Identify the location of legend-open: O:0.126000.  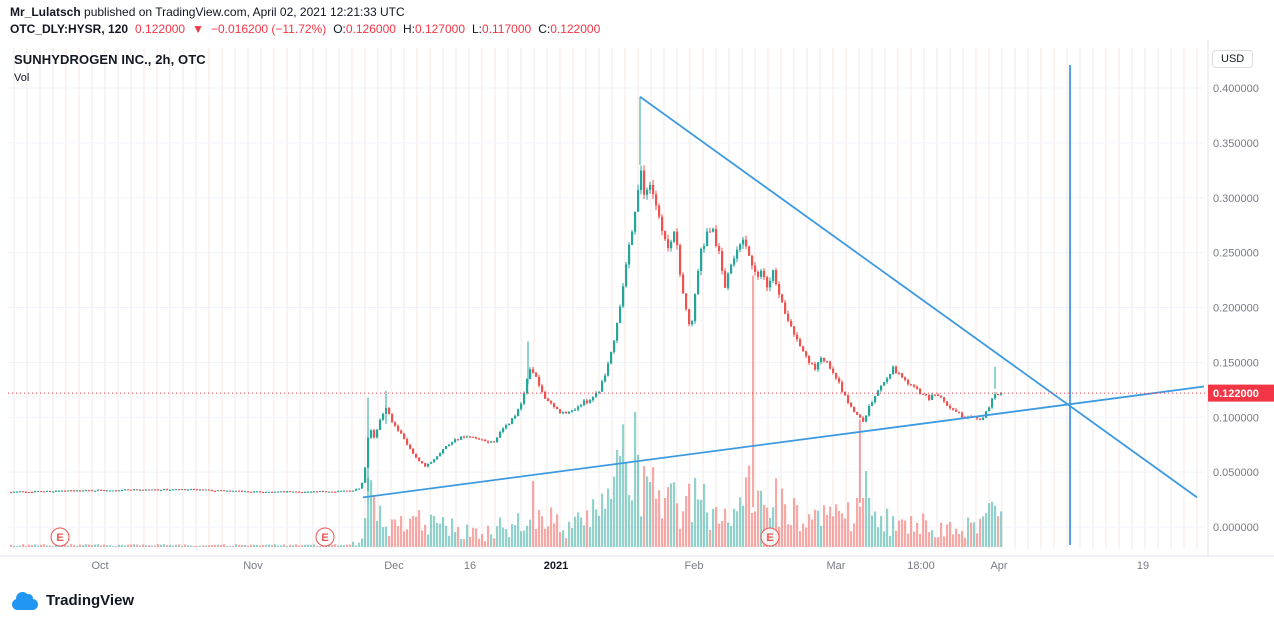
(364, 29).